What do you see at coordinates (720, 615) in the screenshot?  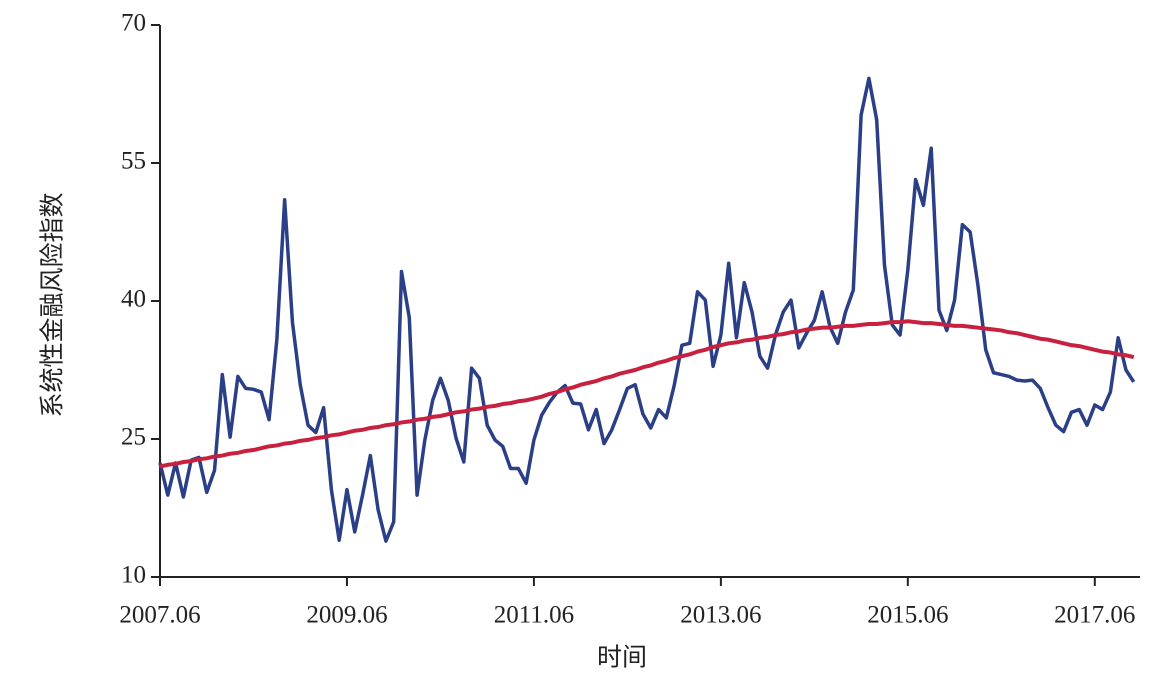 I see `x-tick-label: 2013.06` at bounding box center [720, 615].